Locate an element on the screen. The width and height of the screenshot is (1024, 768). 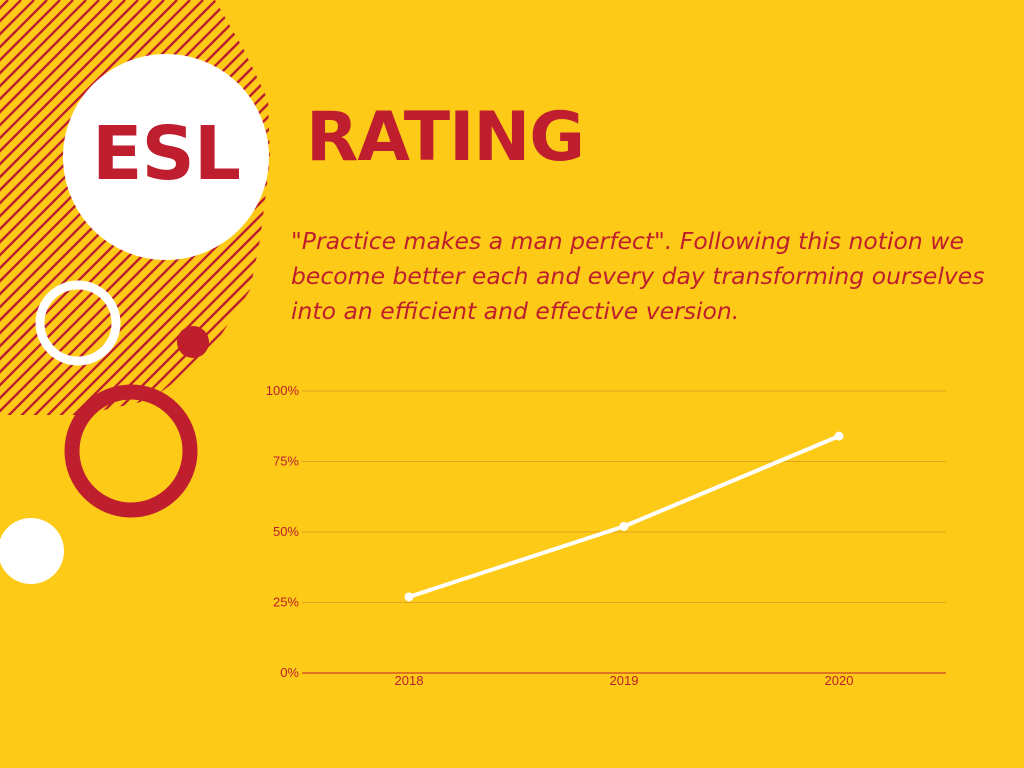
white-dot is located at coordinates (32, 551).